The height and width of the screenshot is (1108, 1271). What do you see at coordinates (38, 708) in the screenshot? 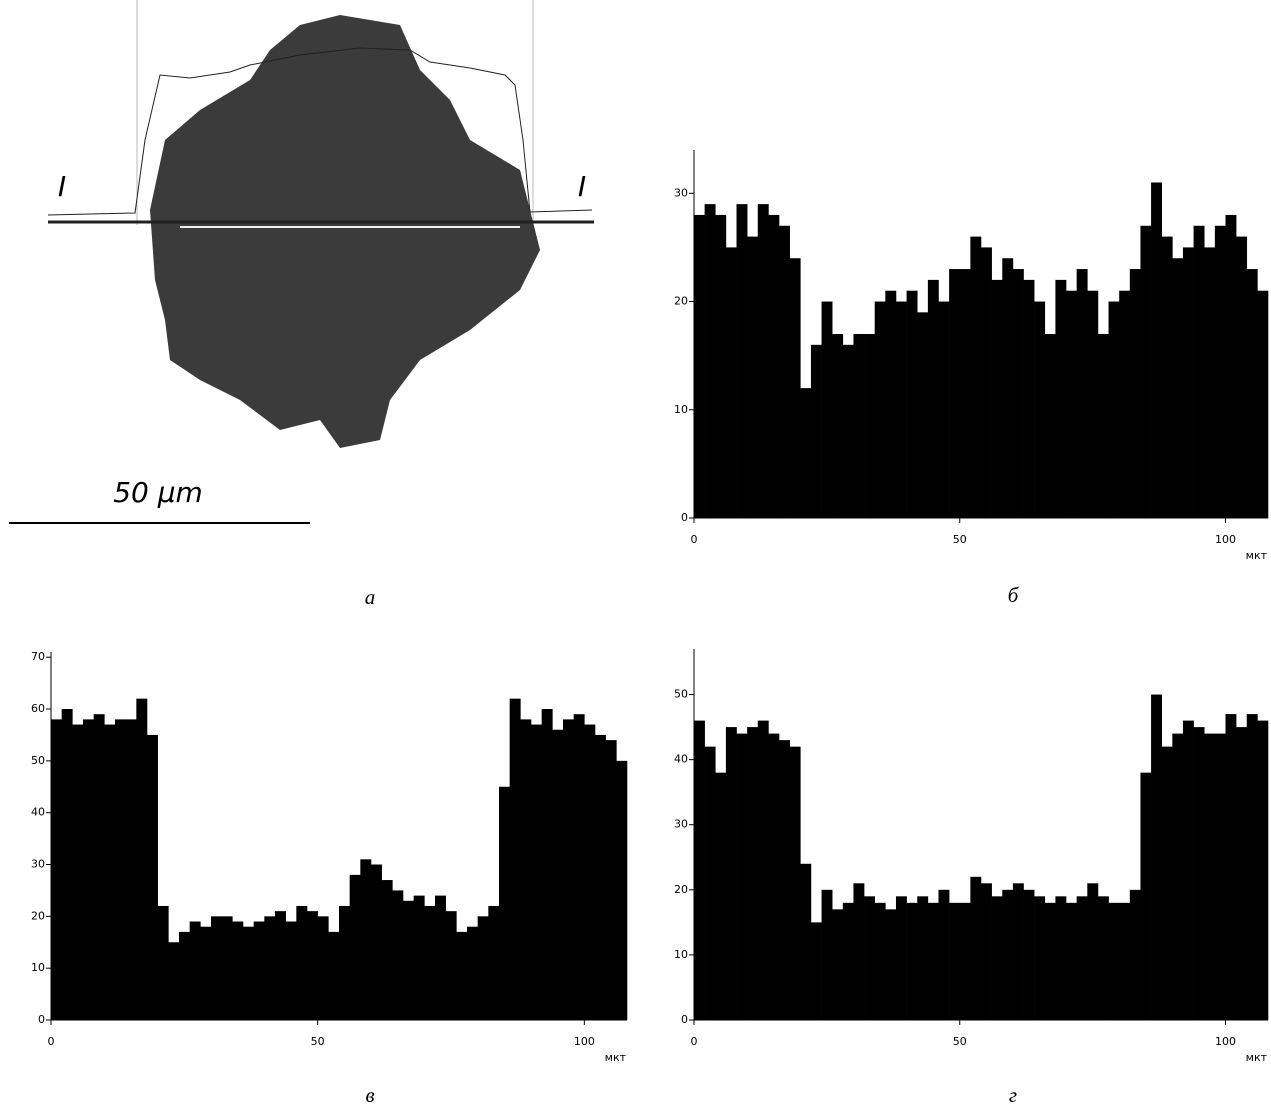
I see `y-tick-label: 60` at bounding box center [38, 708].